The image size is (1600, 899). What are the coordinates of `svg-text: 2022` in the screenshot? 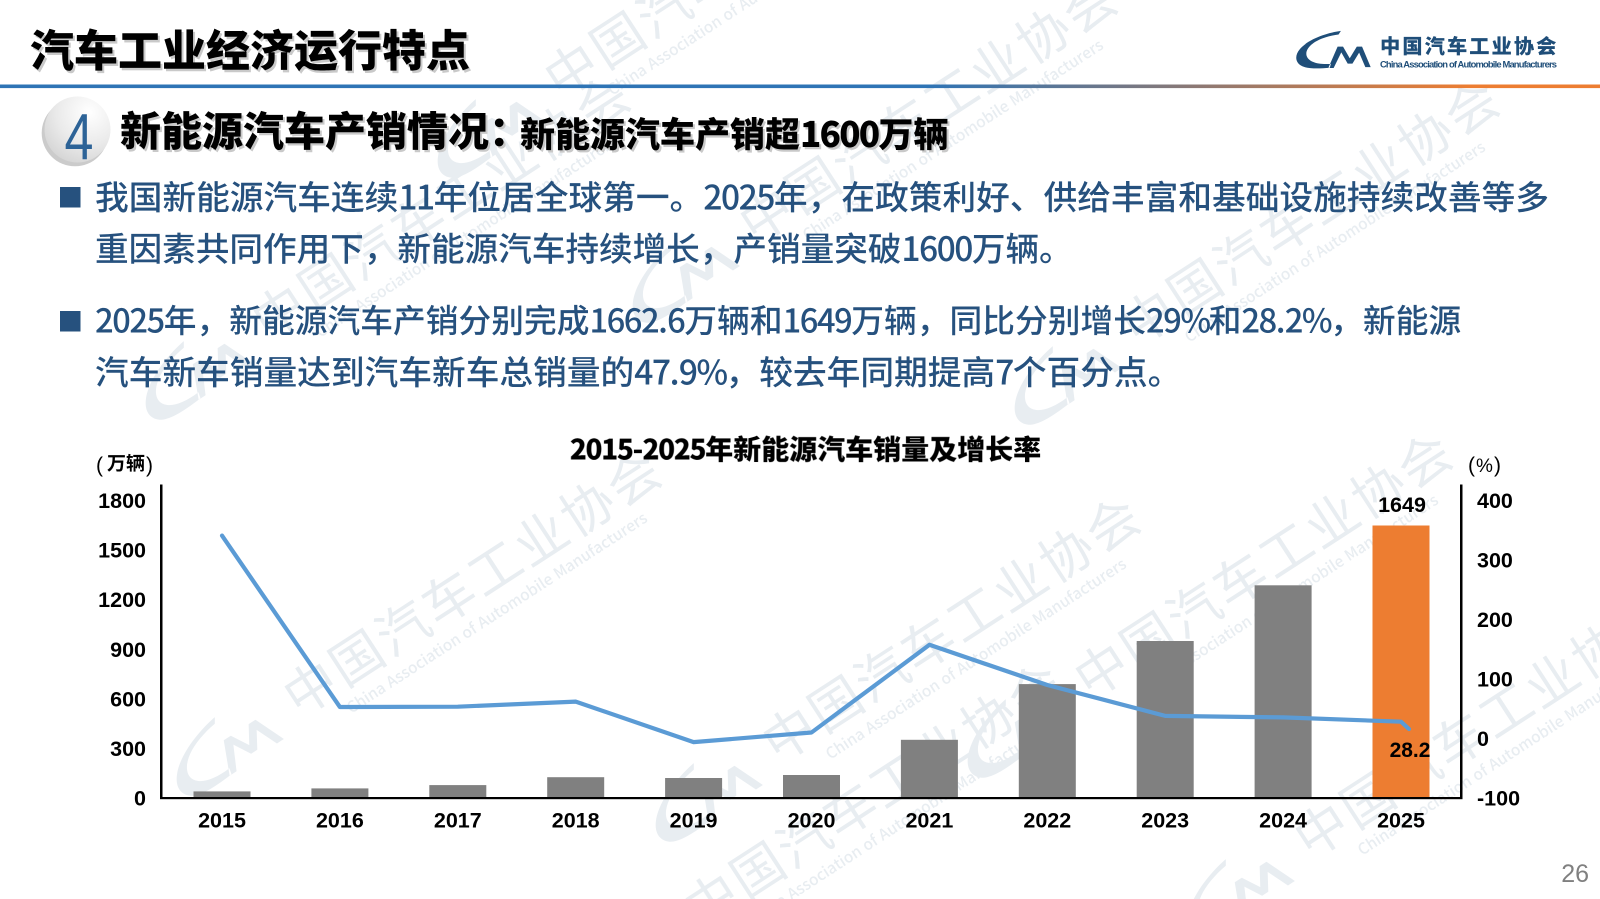 It's located at (1047, 821).